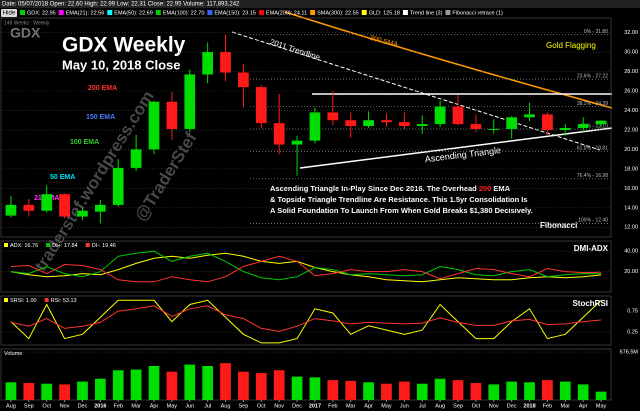 Image resolution: width=640 pixels, height=411 pixels. What do you see at coordinates (592, 104) in the screenshot?
I see `fib-label: 38.2% - 24.39` at bounding box center [592, 104].